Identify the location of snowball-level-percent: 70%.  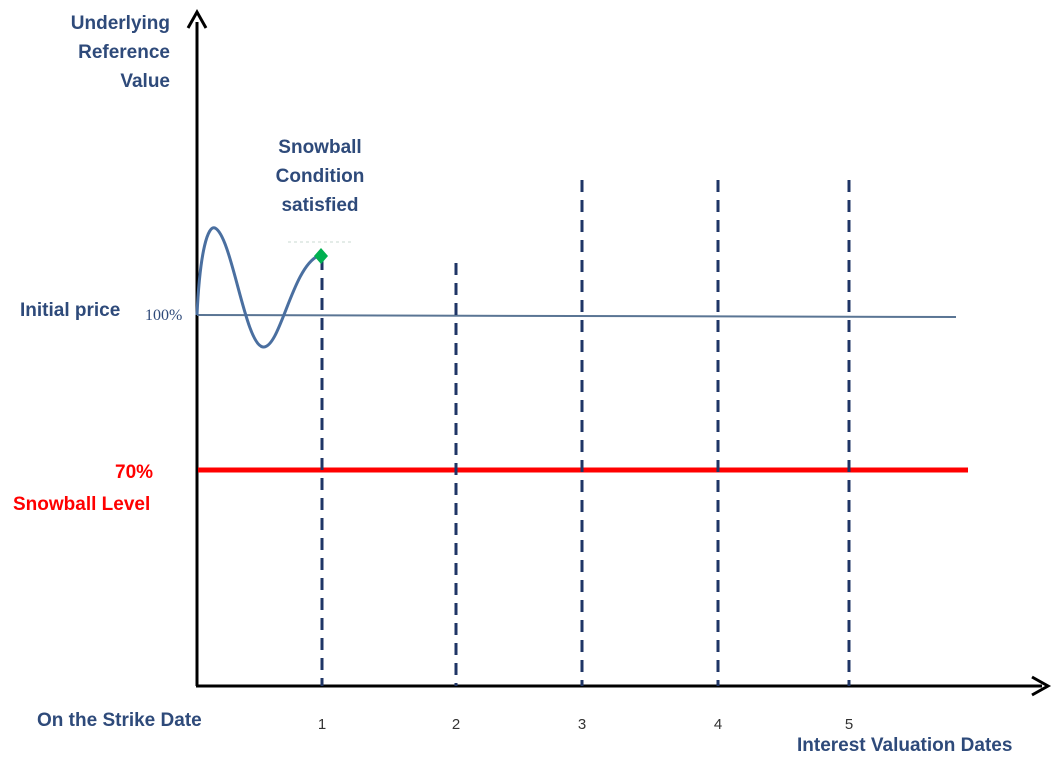
(134, 472).